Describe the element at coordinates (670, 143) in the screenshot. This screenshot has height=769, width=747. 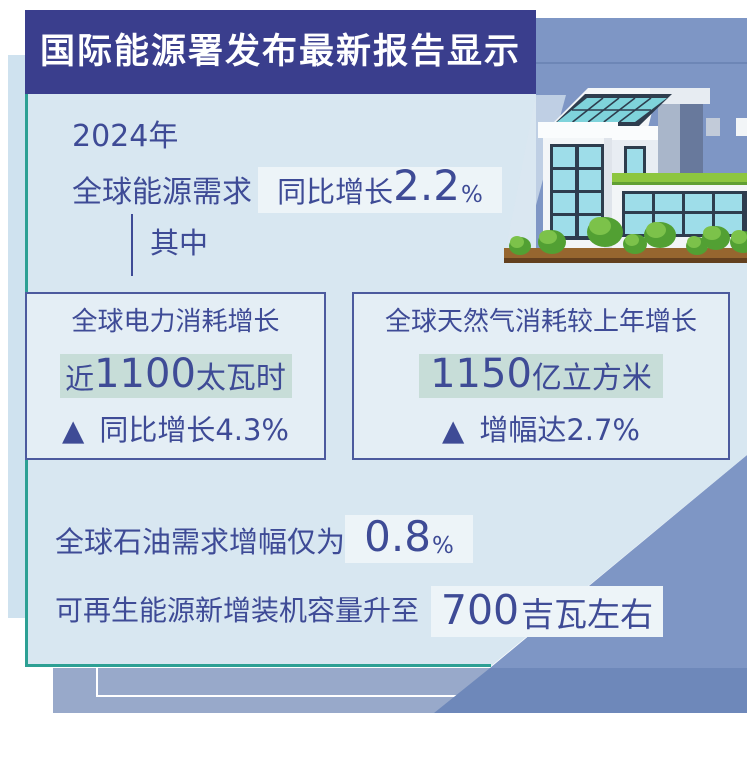
I see `chimney` at that location.